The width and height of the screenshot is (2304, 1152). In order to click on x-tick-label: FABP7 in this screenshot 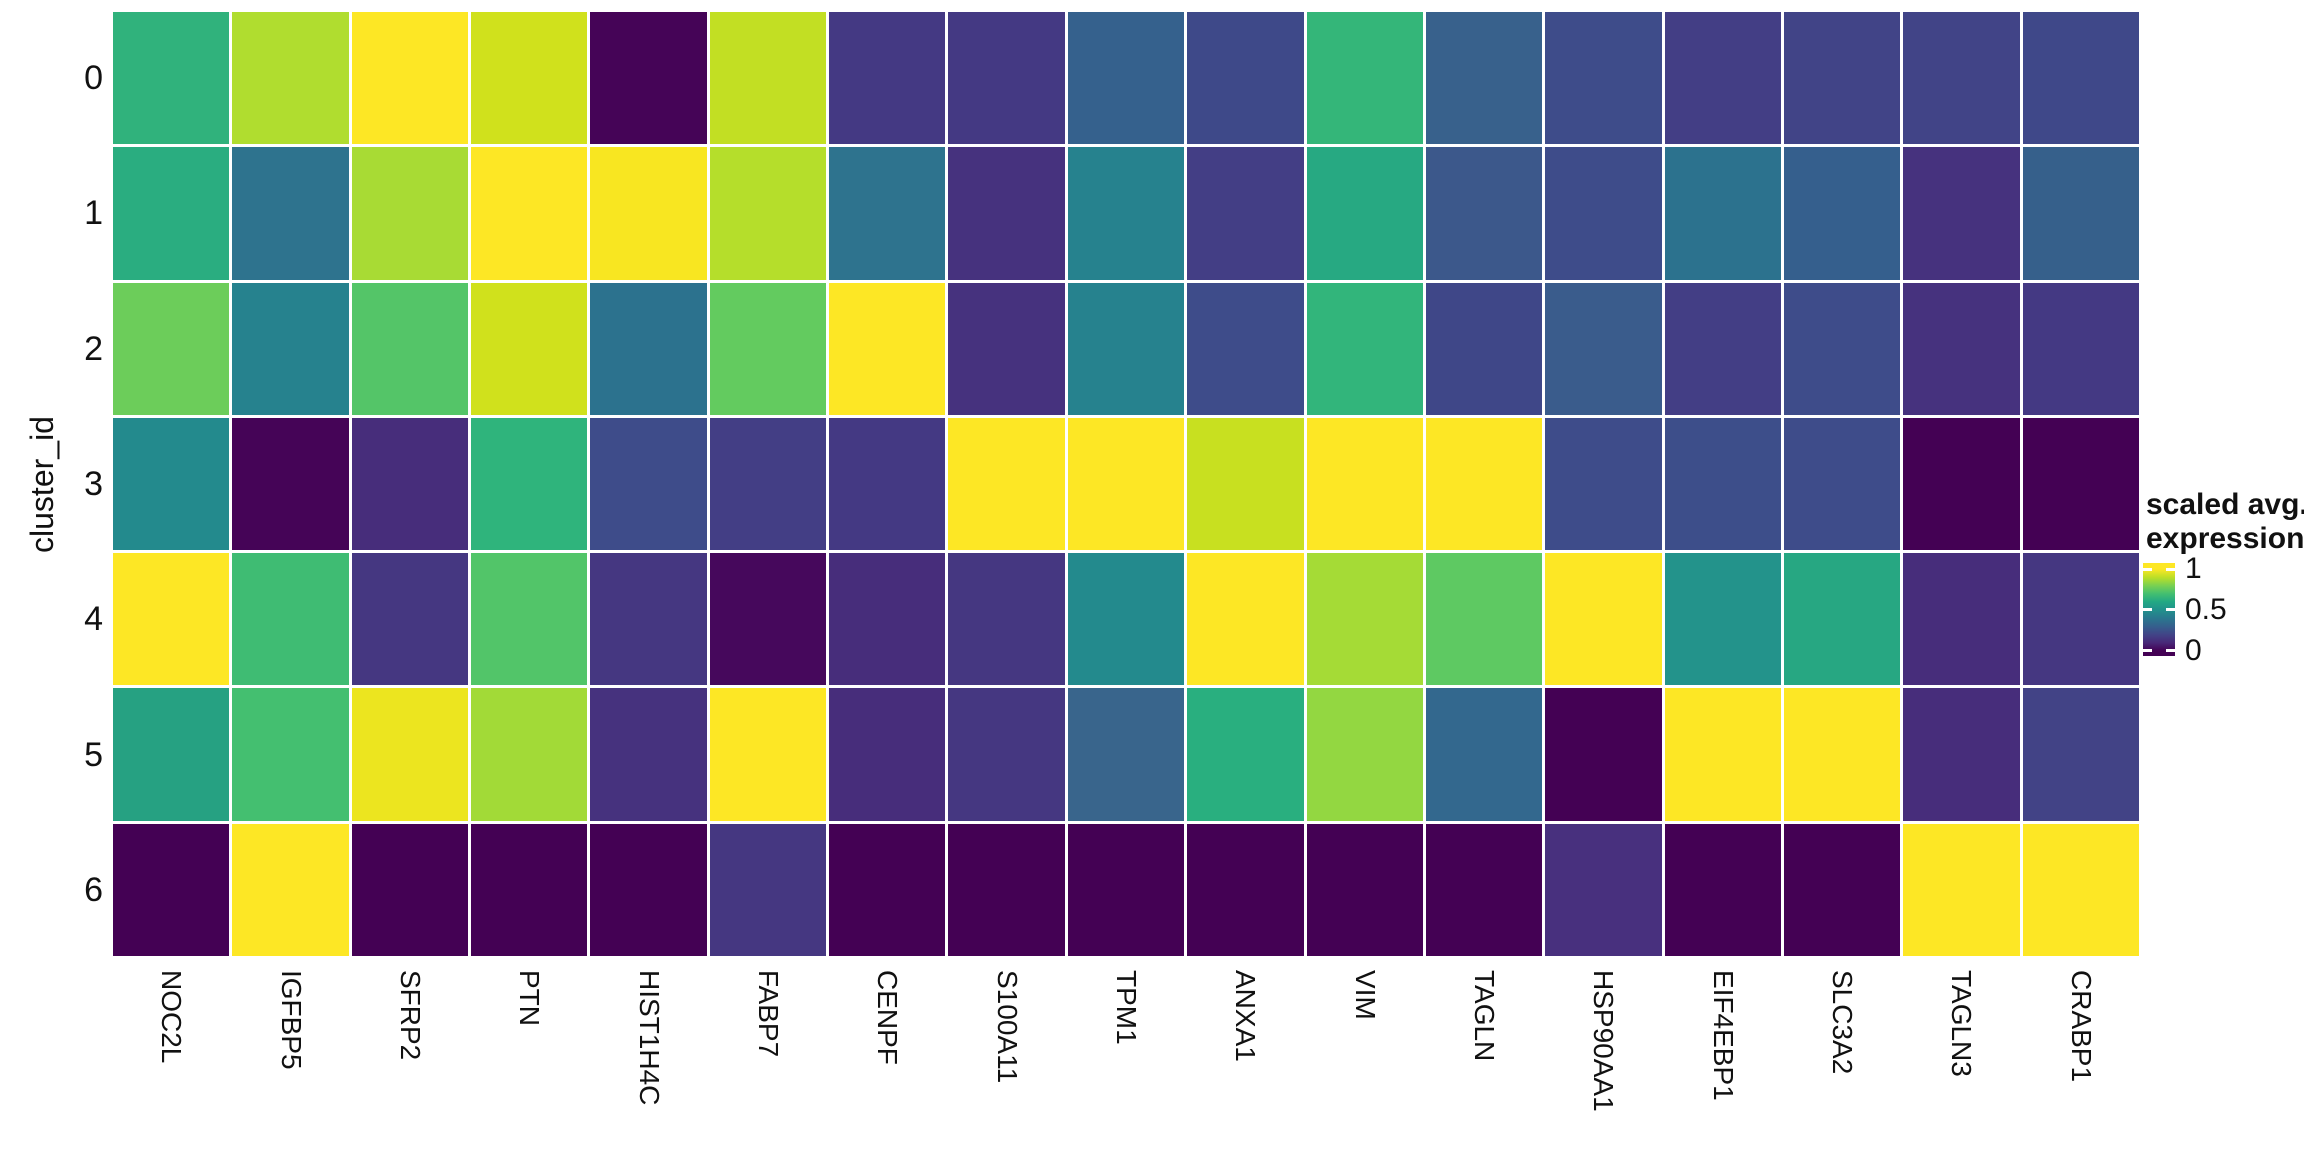, I will do `click(768, 1014)`.